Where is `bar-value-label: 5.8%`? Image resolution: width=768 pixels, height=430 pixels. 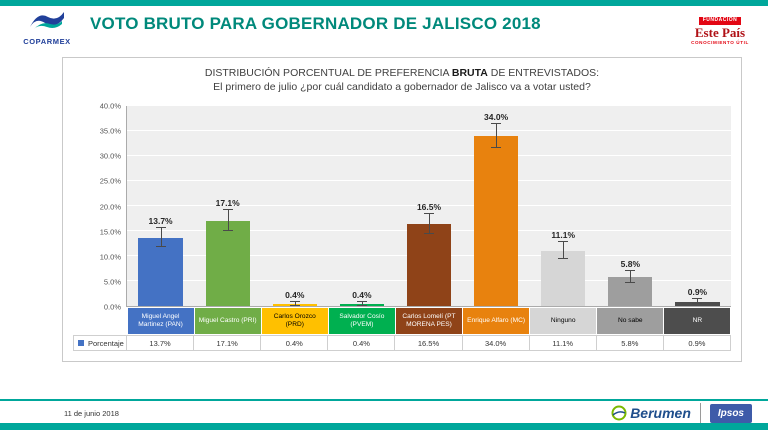
bar-value-label: 5.8% is located at coordinates (630, 264).